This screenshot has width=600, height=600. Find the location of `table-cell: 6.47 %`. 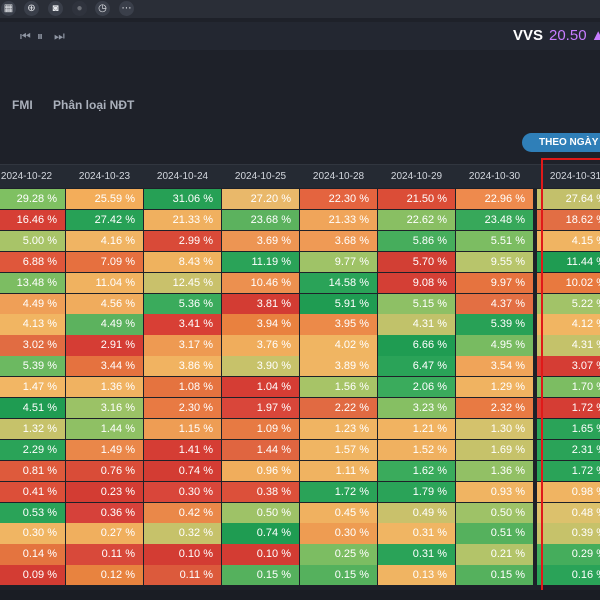

table-cell: 6.47 % is located at coordinates (416, 366).